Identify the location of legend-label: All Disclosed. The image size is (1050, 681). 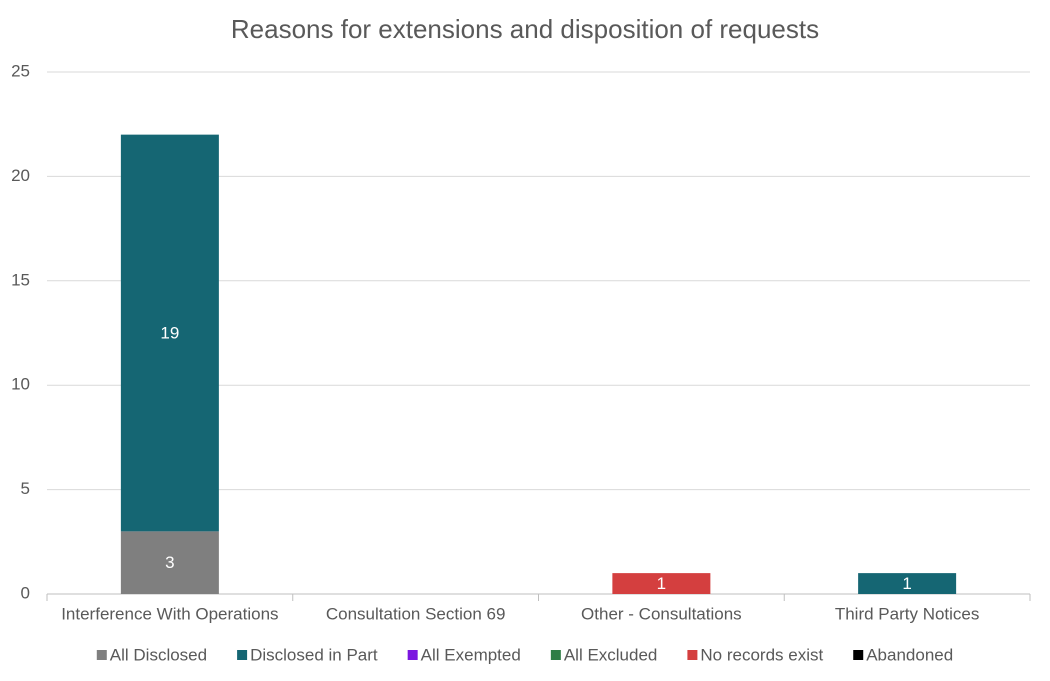
(158, 654).